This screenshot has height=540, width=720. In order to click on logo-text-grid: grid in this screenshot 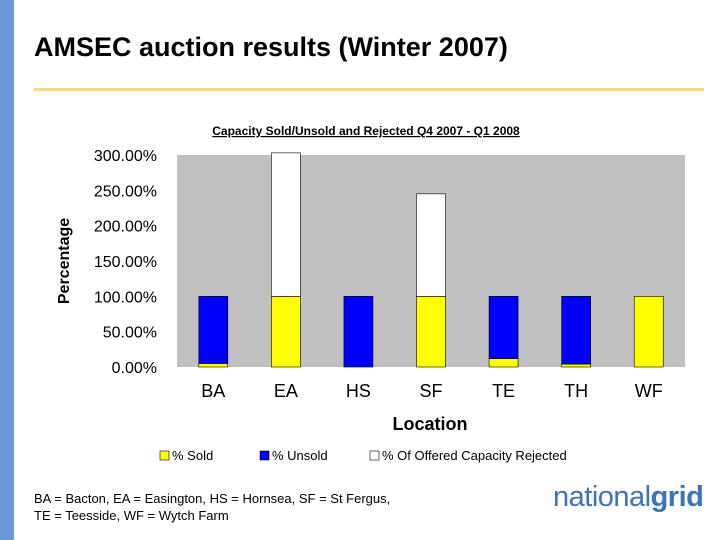, I will do `click(677, 497)`.